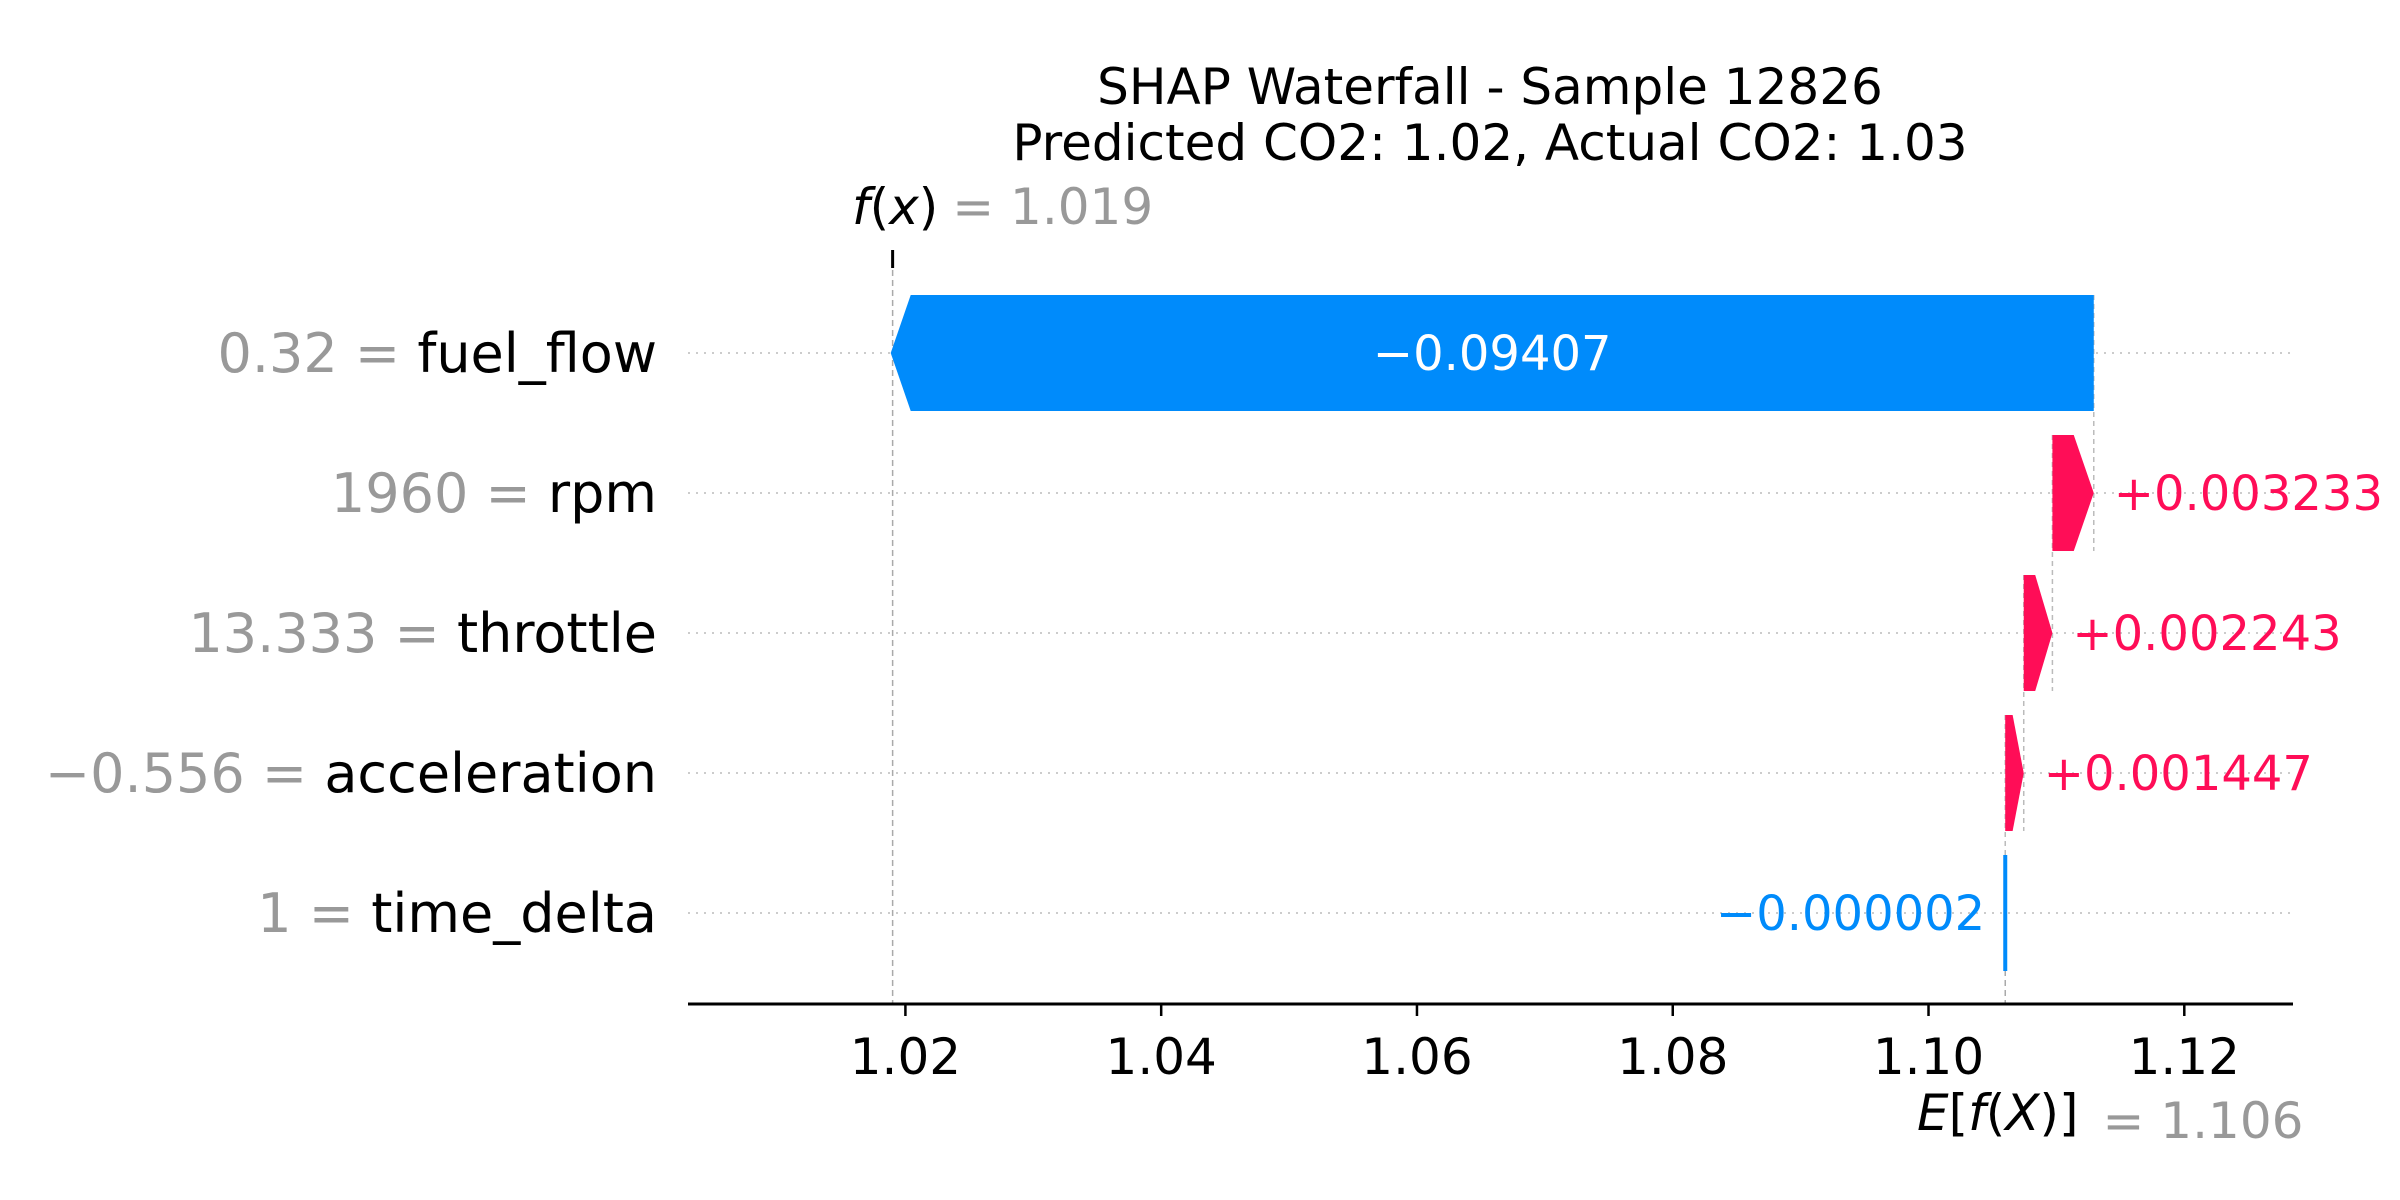 This screenshot has width=2400, height=1200. What do you see at coordinates (1489, 143) in the screenshot?
I see `chart-subtitle: Predicted CO2: 1.02, Actual CO2: 1.03` at bounding box center [1489, 143].